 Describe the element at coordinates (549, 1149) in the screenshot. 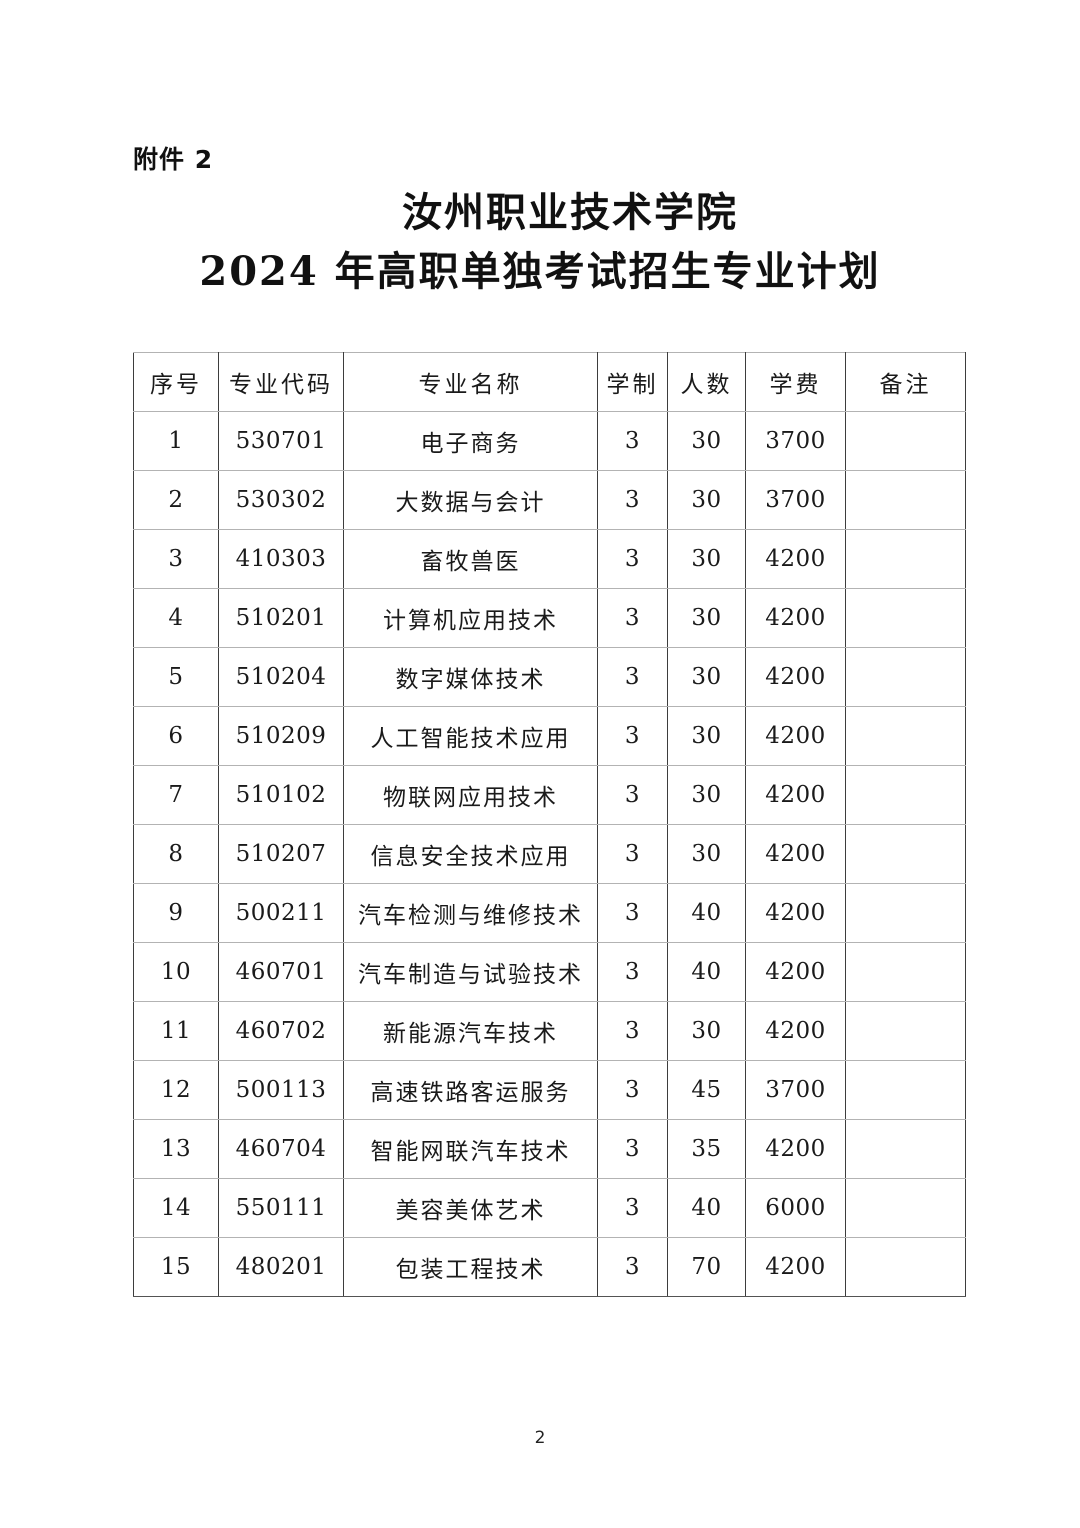

I see `table-row: 13 460704 智能网联汽车技术 3 35 4200` at that location.